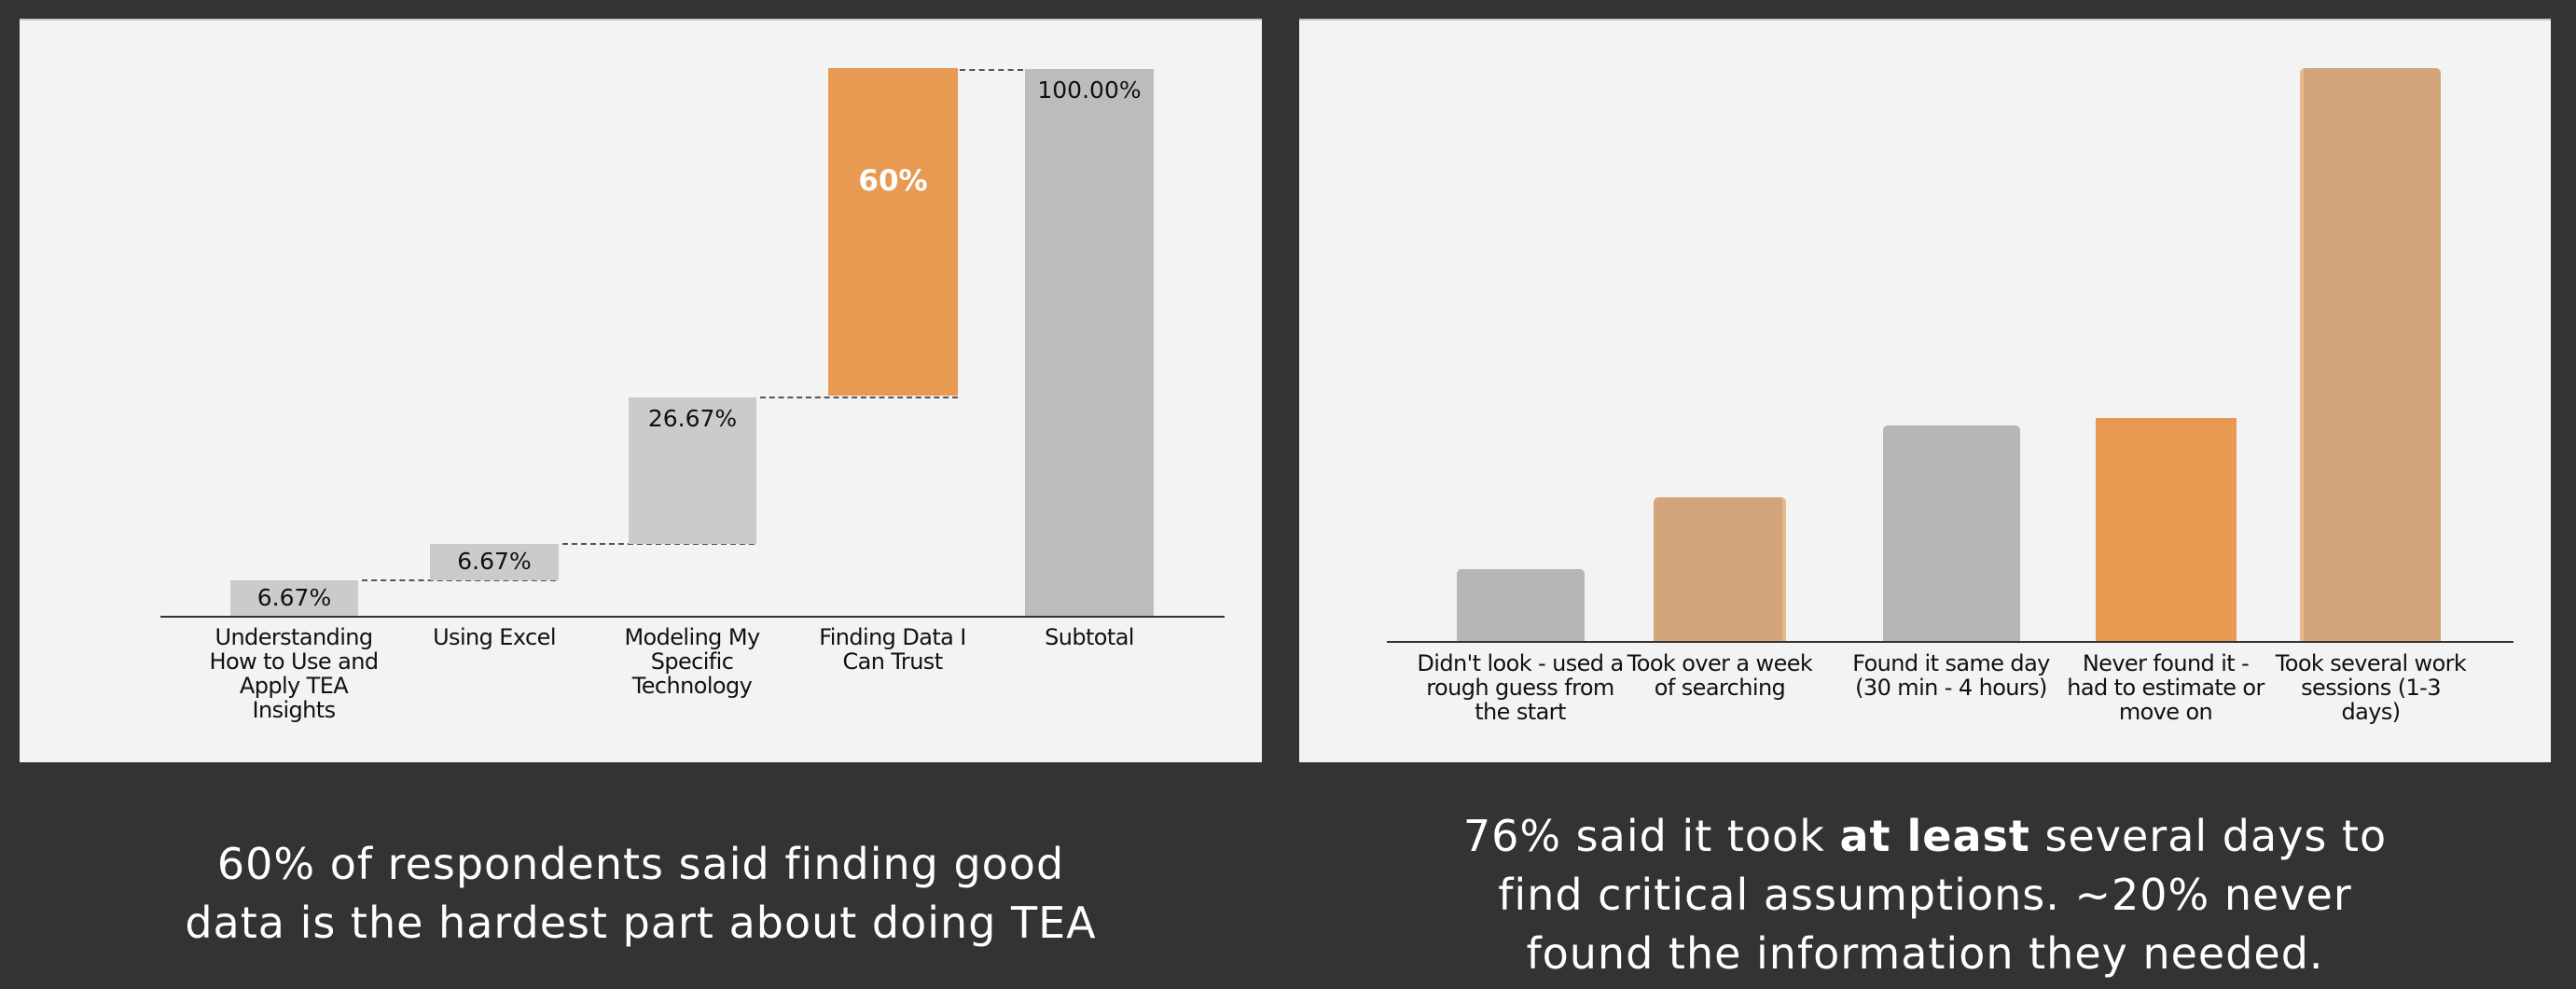 The height and width of the screenshot is (989, 2576). Describe the element at coordinates (692, 470) in the screenshot. I see `waterfall-bar-modeling: 26.67%` at that location.